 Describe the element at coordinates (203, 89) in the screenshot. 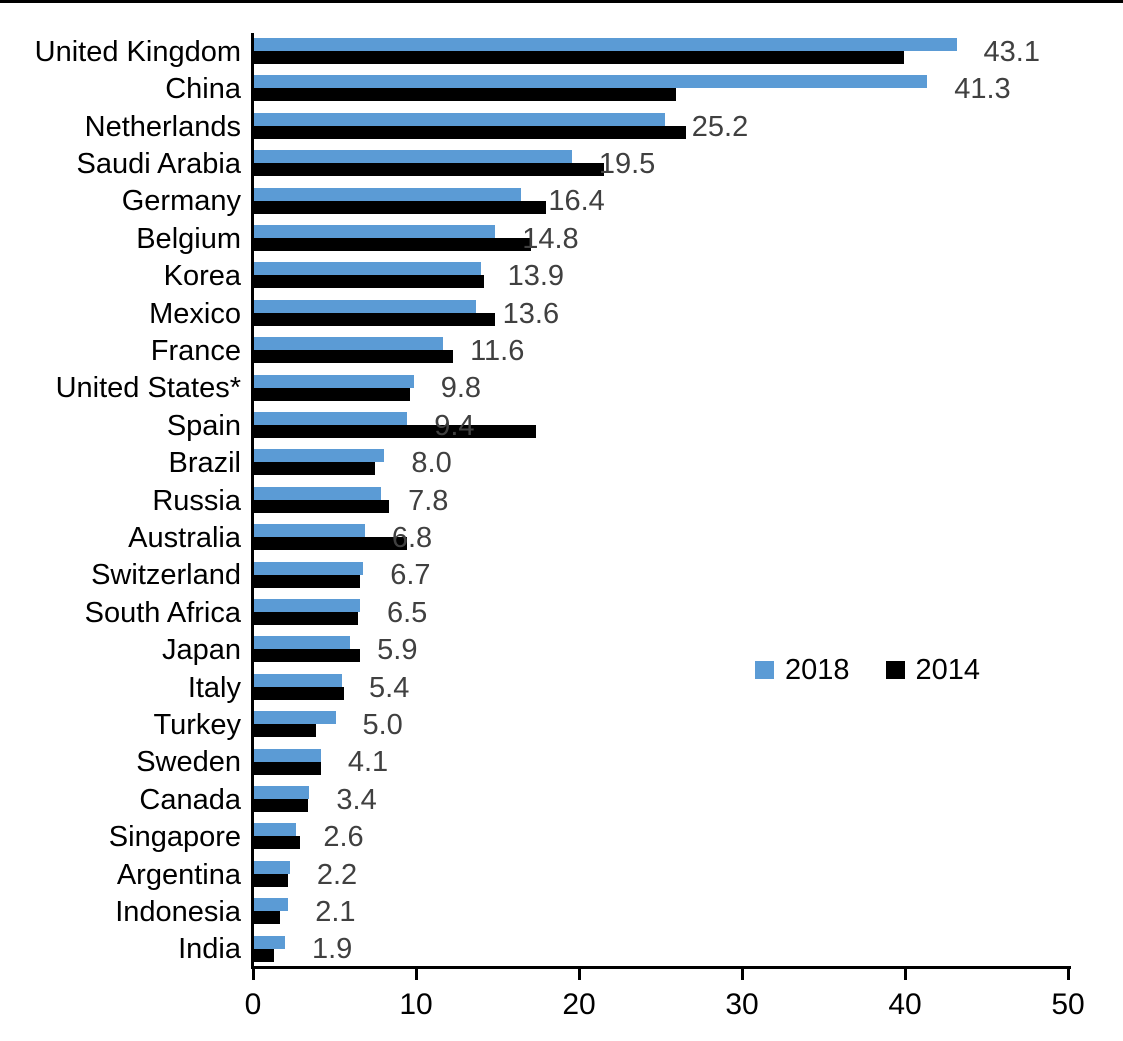

I see `category-label: China` at that location.